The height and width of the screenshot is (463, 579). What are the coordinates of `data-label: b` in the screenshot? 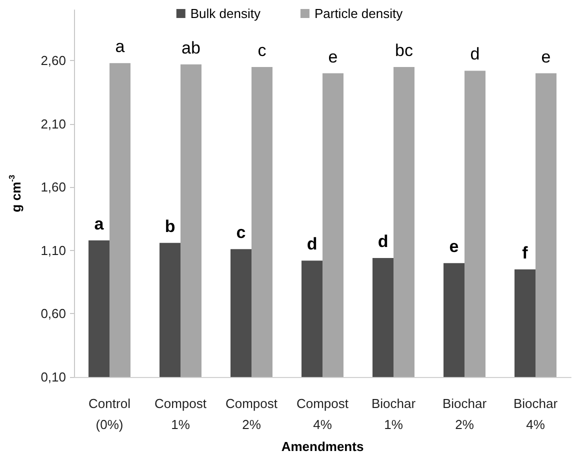 It's located at (170, 226).